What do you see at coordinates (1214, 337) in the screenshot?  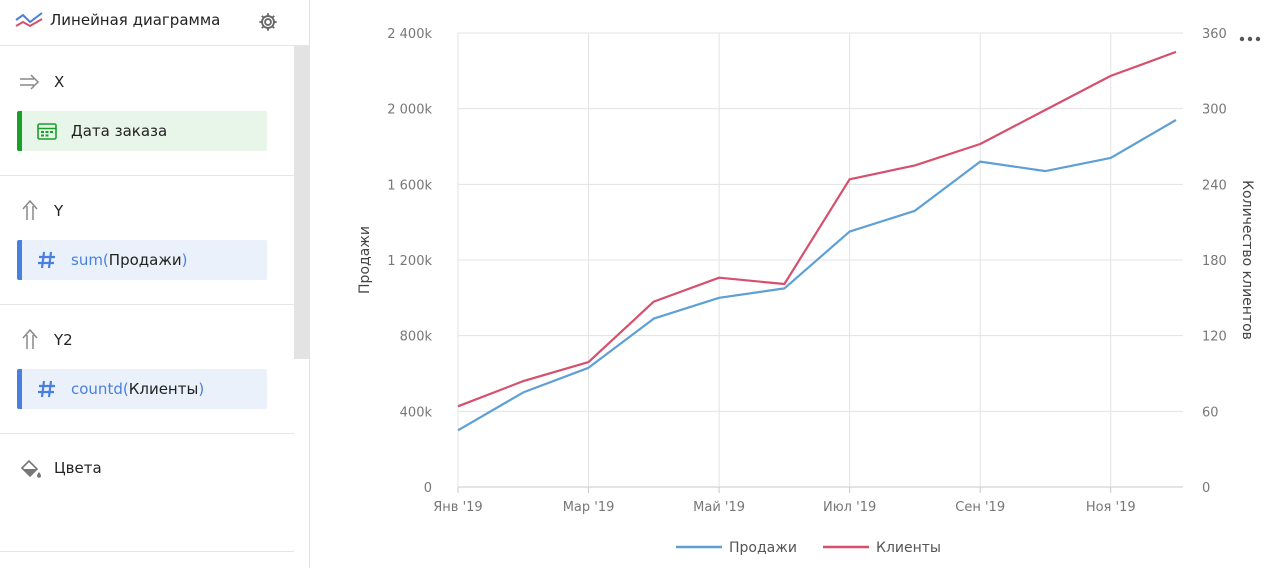 I see `y2-tick-label: 120` at bounding box center [1214, 337].